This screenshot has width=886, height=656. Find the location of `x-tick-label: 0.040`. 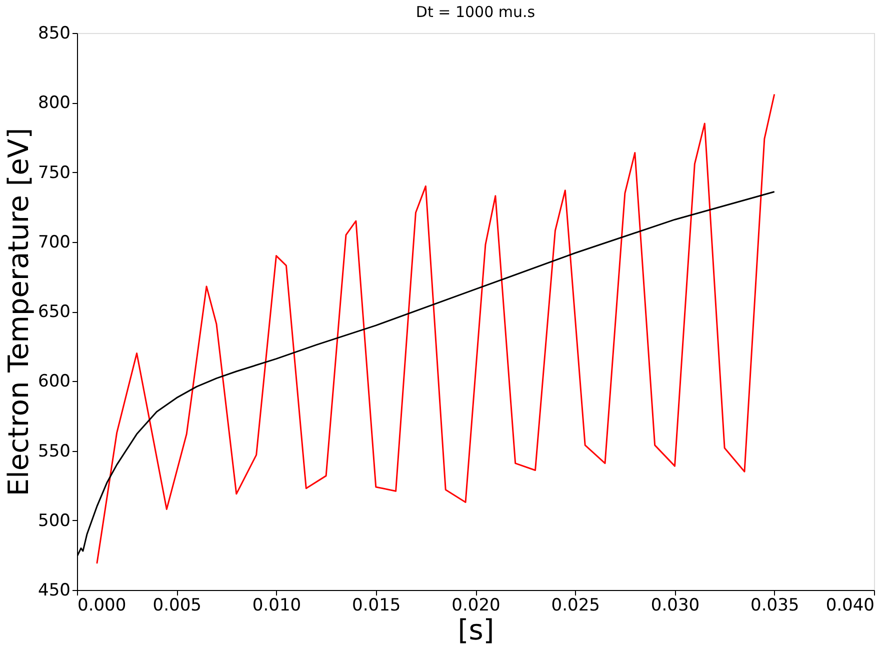

x-tick-label: 0.040 is located at coordinates (850, 606).